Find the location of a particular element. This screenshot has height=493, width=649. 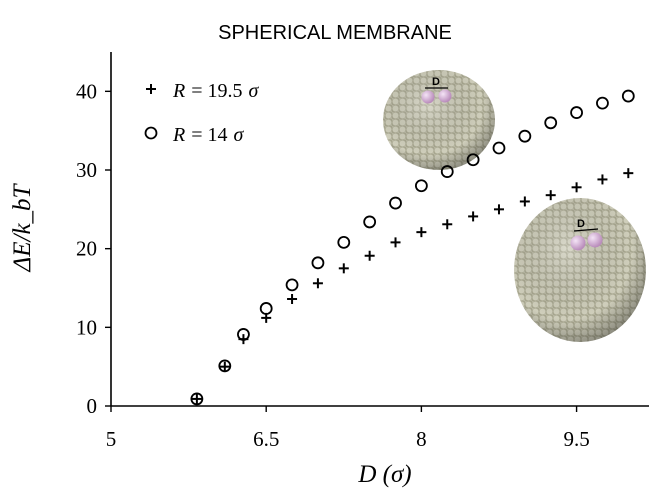

x-tick-label: 8 is located at coordinates (421, 439).